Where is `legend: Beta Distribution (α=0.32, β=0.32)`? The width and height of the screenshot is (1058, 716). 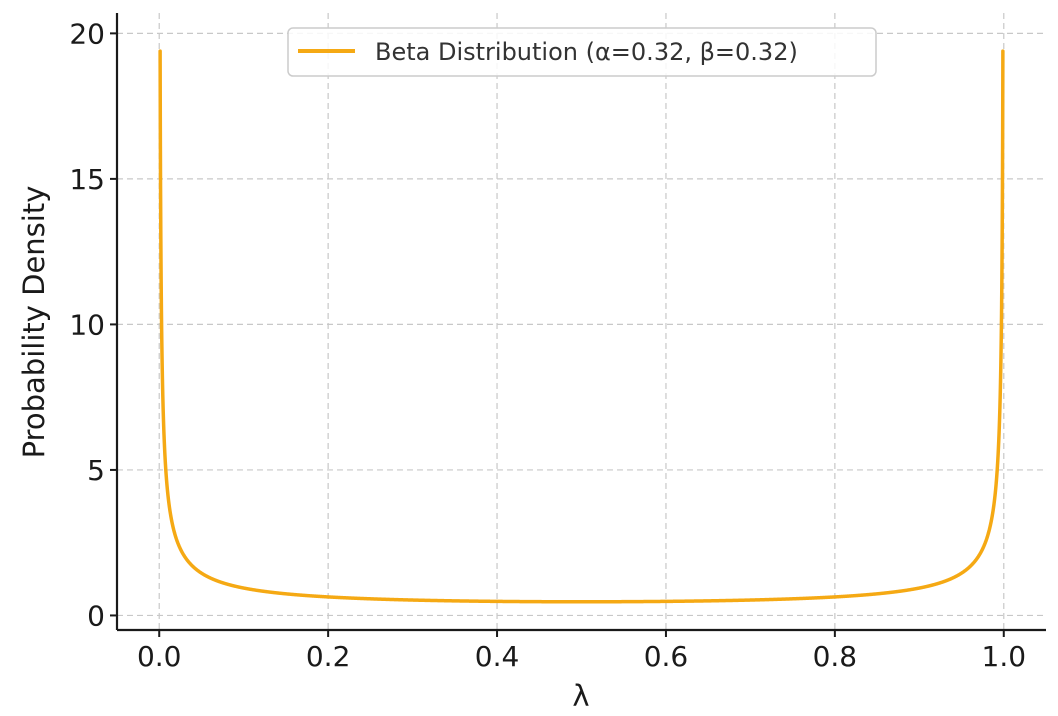 legend: Beta Distribution (α=0.32, β=0.32) is located at coordinates (582, 52).